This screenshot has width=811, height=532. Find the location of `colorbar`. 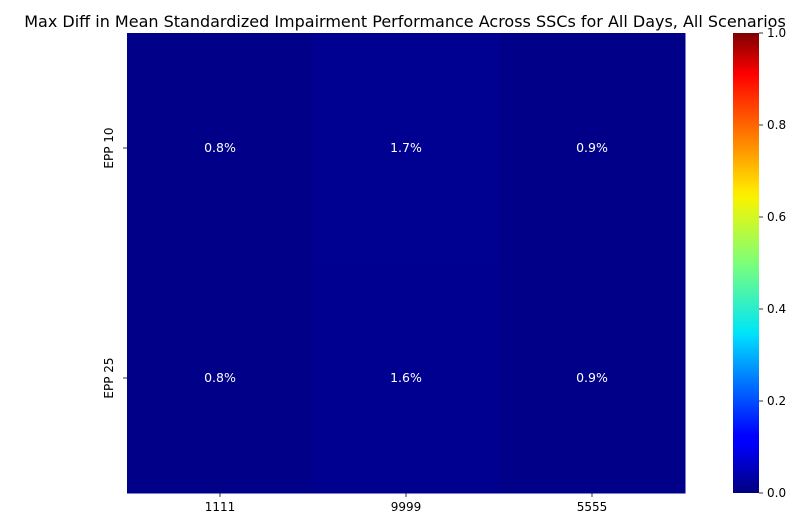

colorbar is located at coordinates (746, 263).